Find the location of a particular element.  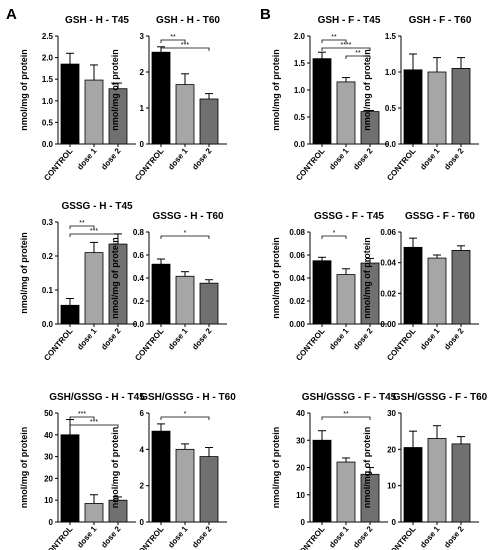

y-tick-label: 0.00 is located at coordinates (388, 324).